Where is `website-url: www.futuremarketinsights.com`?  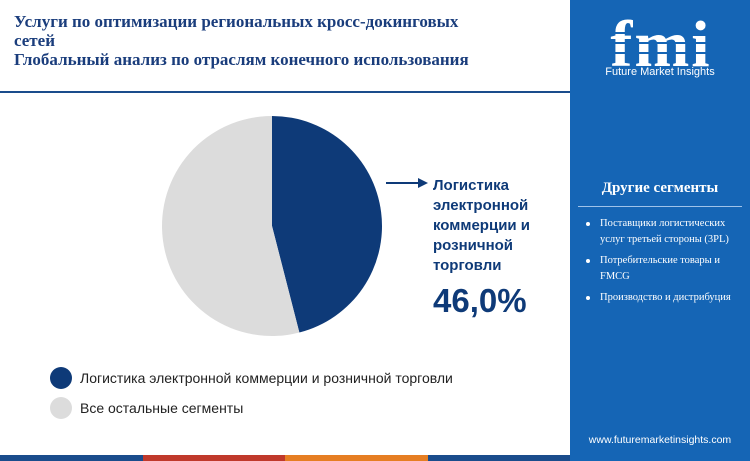 website-url: www.futuremarketinsights.com is located at coordinates (660, 440).